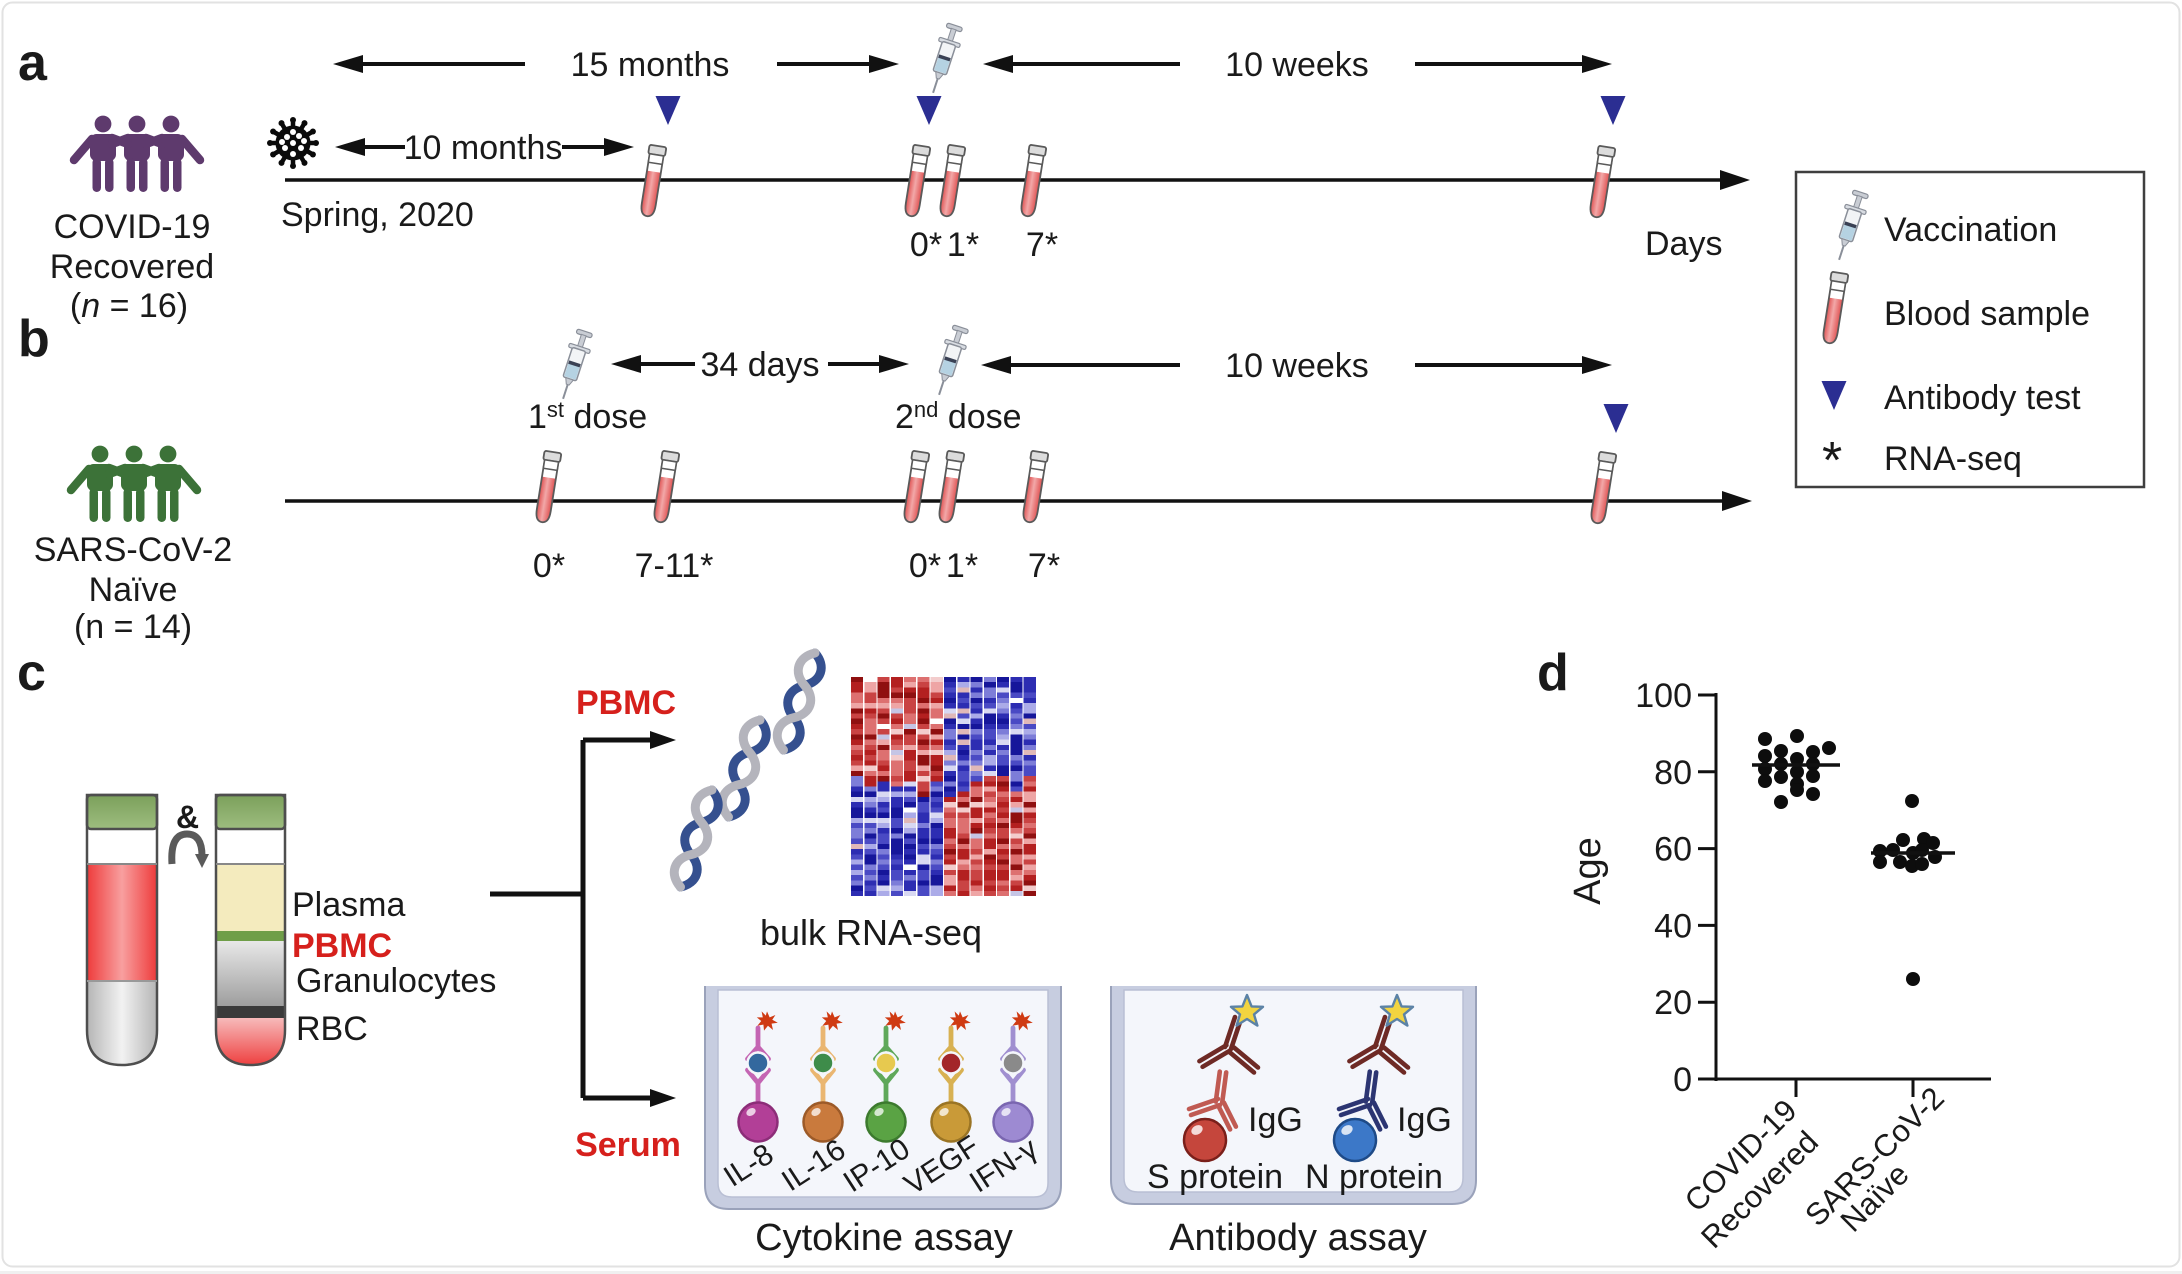 This screenshot has height=1274, width=2182. I want to click on svg-text: Serum, so click(628, 1145).